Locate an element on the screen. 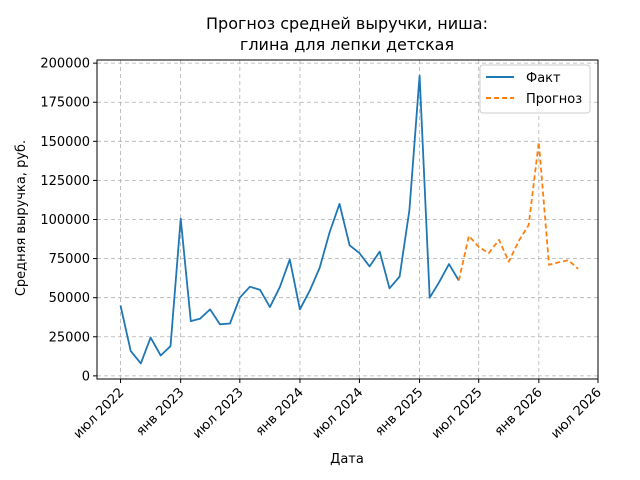 This screenshot has width=640, height=480. y-tick-label: 200000 is located at coordinates (65, 64).